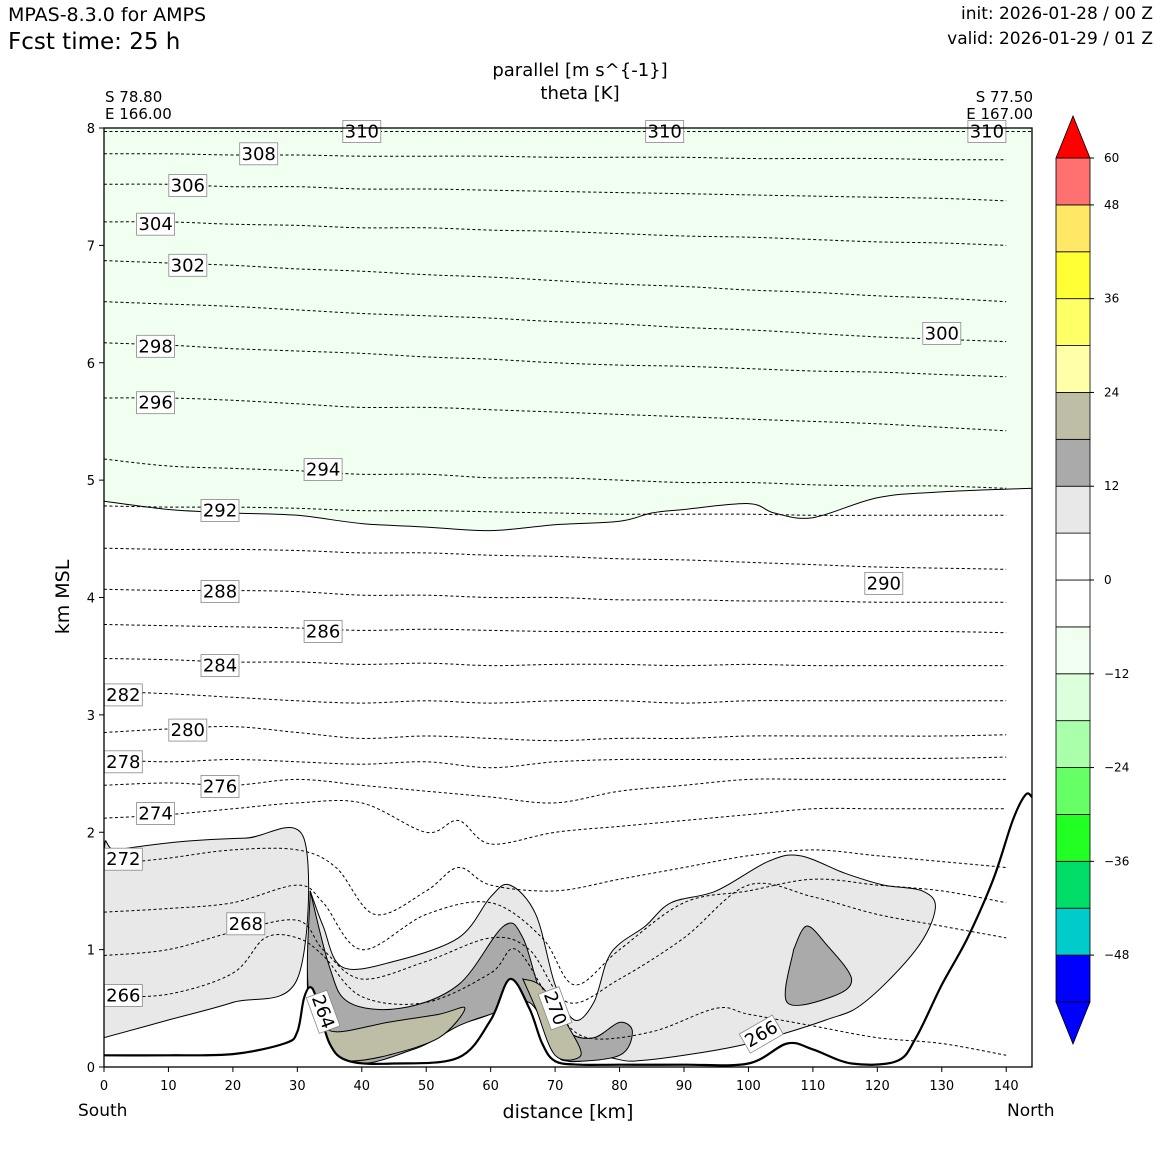 The height and width of the screenshot is (1160, 1160). I want to click on colorbar-tick-label: −48, so click(1116, 955).